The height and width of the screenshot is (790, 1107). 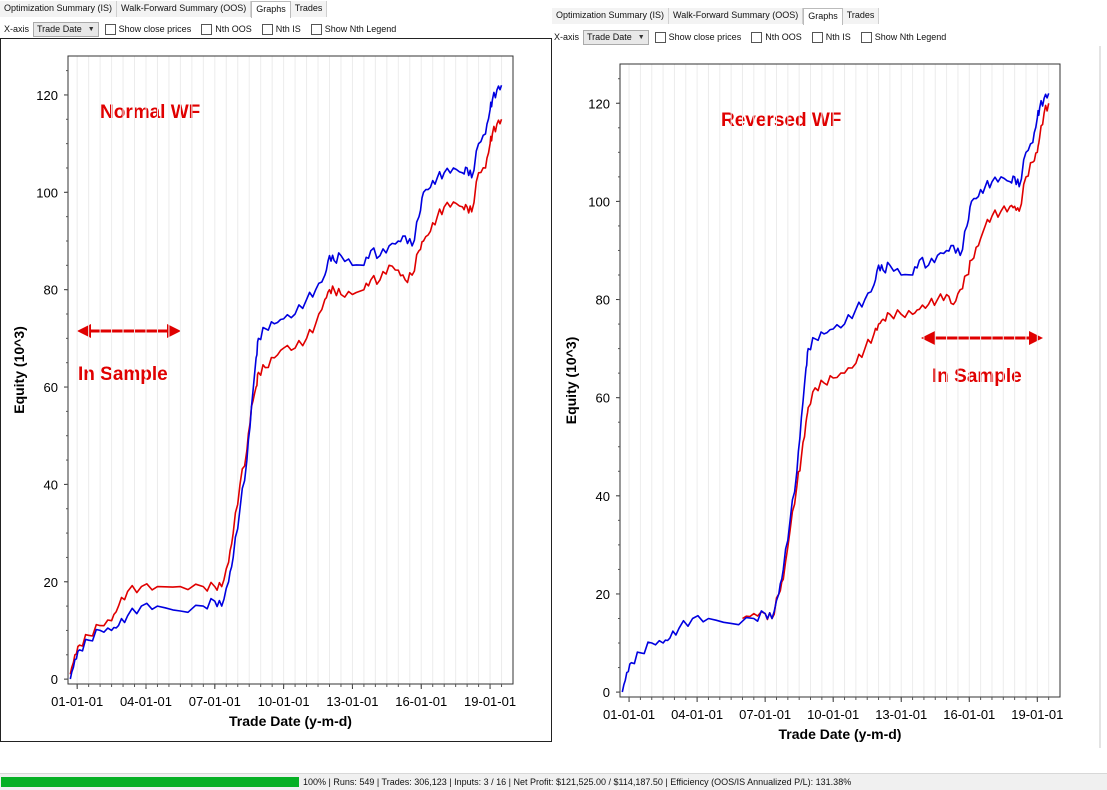 What do you see at coordinates (150, 112) in the screenshot?
I see `left-annotation-title: Normal WF` at bounding box center [150, 112].